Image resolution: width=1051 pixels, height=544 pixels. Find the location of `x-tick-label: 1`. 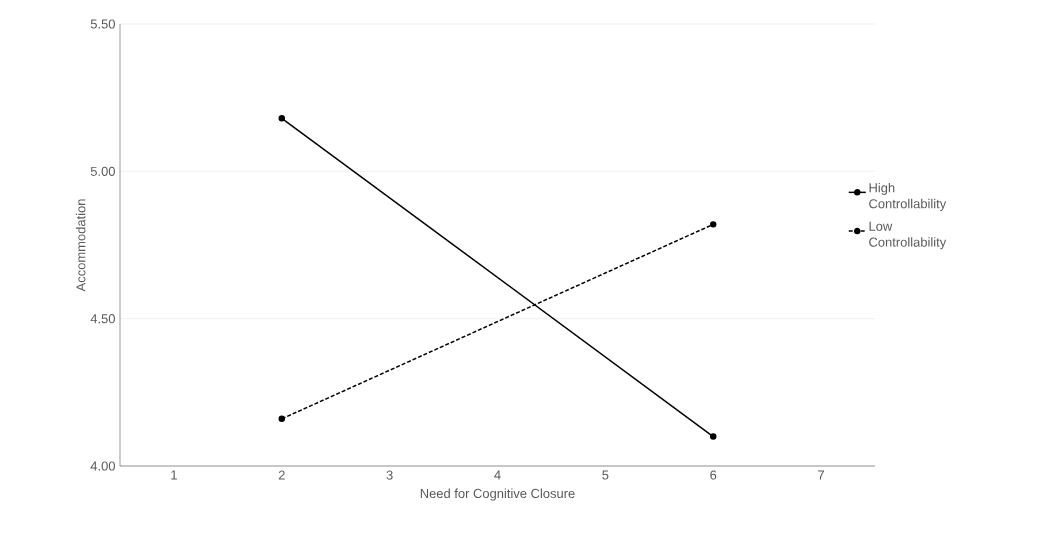

x-tick-label: 1 is located at coordinates (174, 475).